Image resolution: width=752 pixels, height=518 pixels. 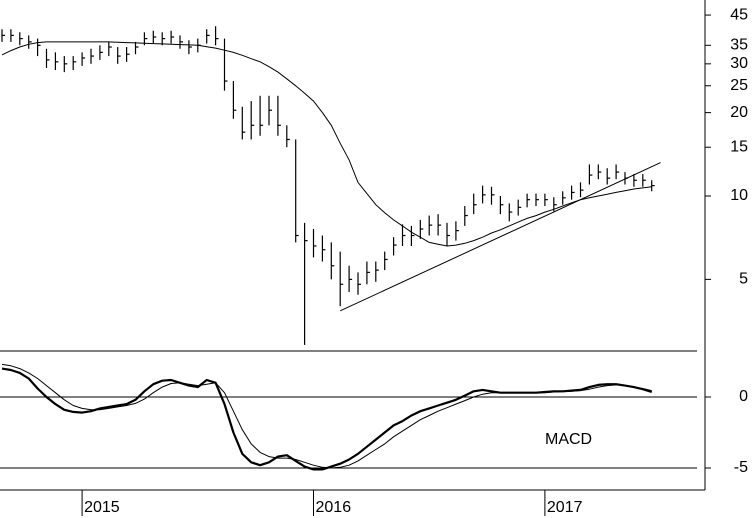 What do you see at coordinates (568, 439) in the screenshot?
I see `macd-label: MACD` at bounding box center [568, 439].